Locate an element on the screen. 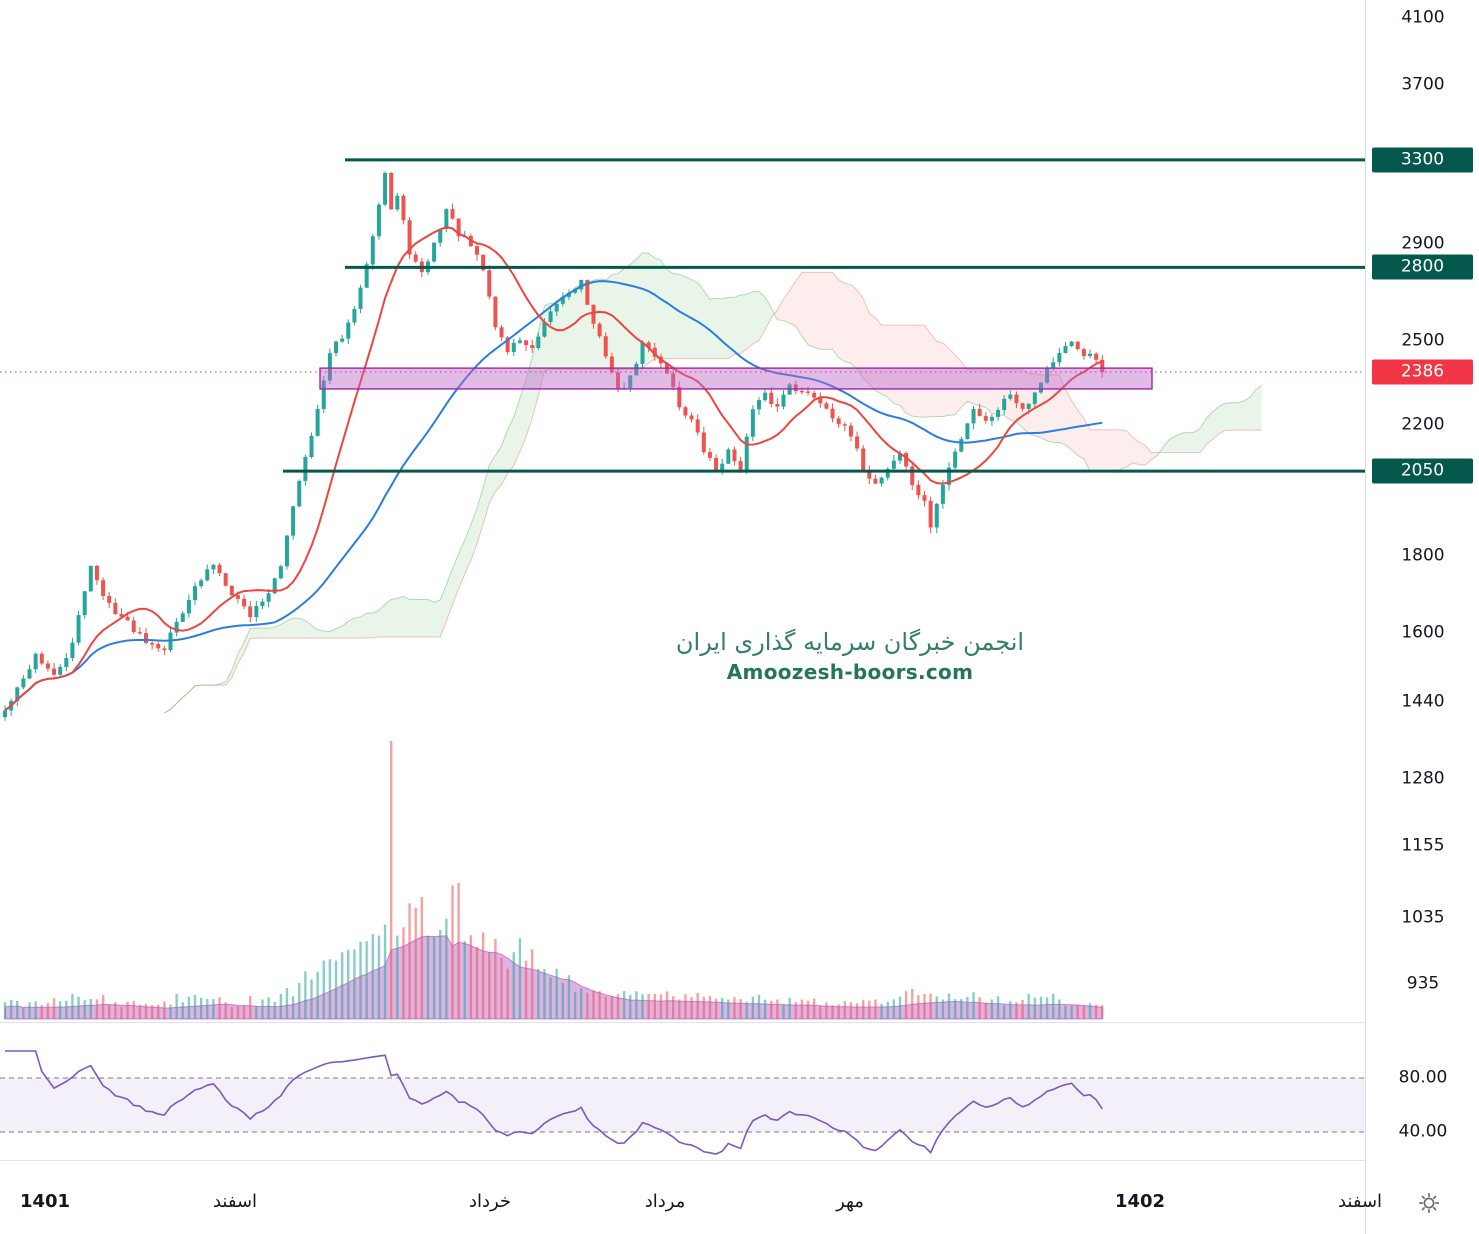 The width and height of the screenshot is (1479, 1234). rsi-chart-canvas is located at coordinates (682, 1091).